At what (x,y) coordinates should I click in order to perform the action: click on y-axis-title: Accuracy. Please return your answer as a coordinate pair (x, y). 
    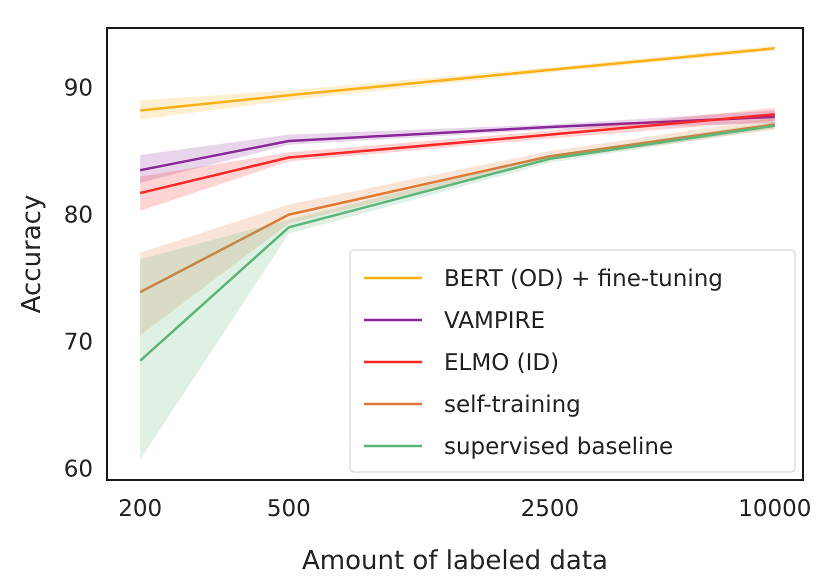
    Looking at the image, I should click on (32, 254).